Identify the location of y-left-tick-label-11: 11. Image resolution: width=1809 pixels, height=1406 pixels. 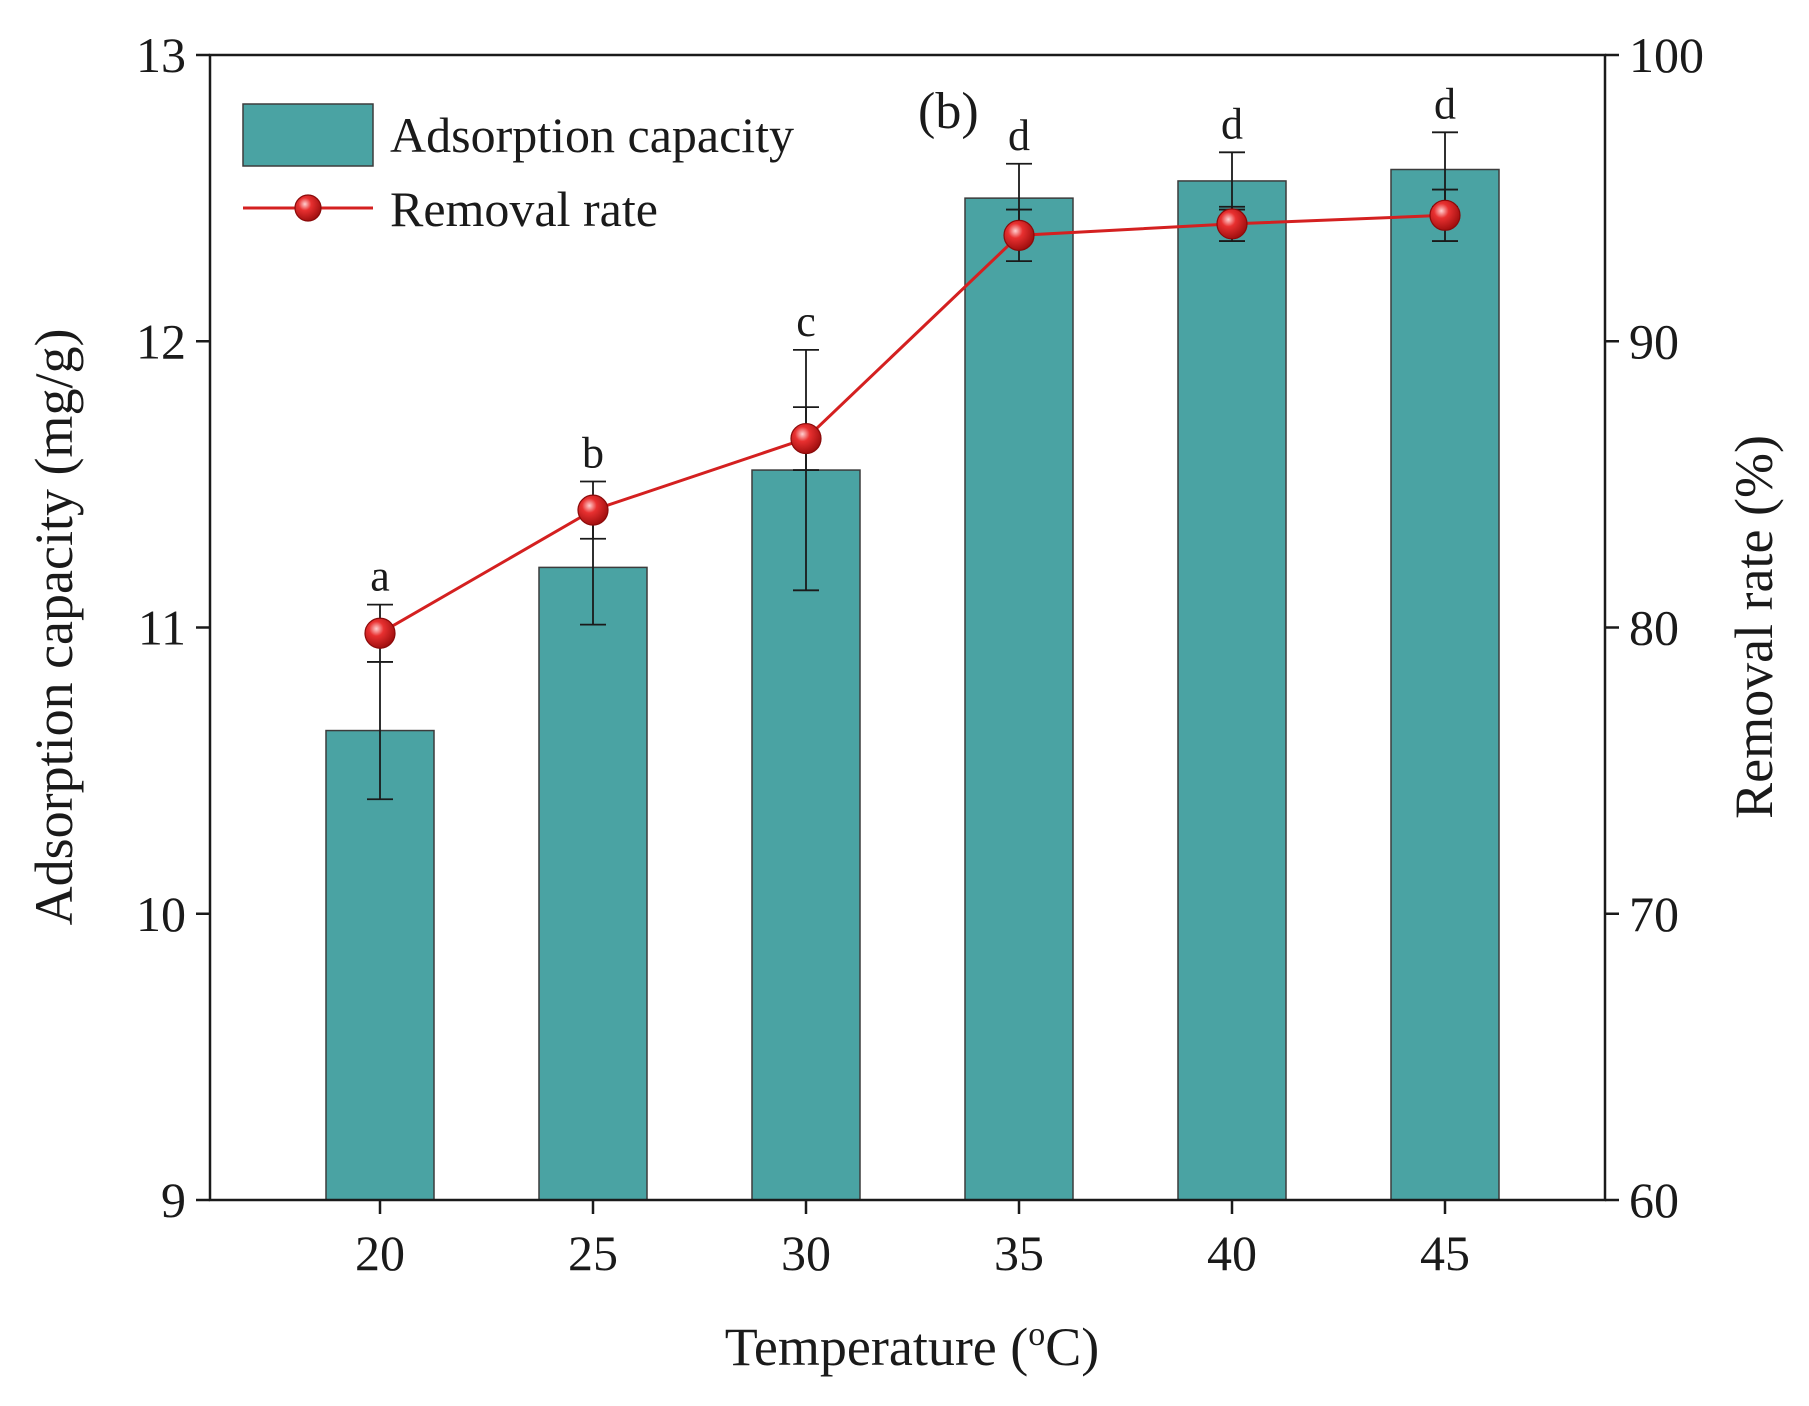
(162, 628).